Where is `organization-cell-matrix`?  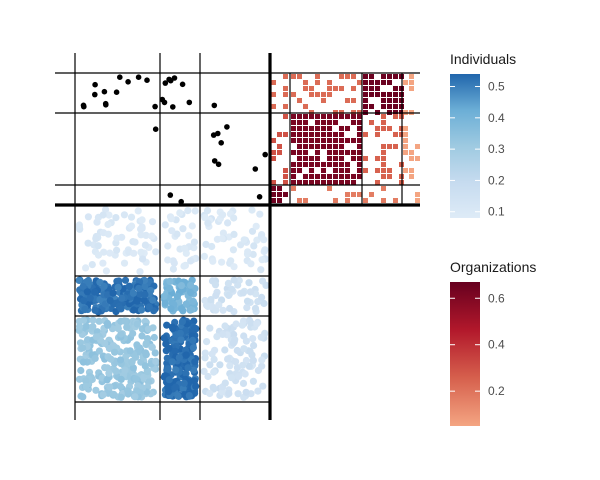
organization-cell-matrix is located at coordinates (345, 138).